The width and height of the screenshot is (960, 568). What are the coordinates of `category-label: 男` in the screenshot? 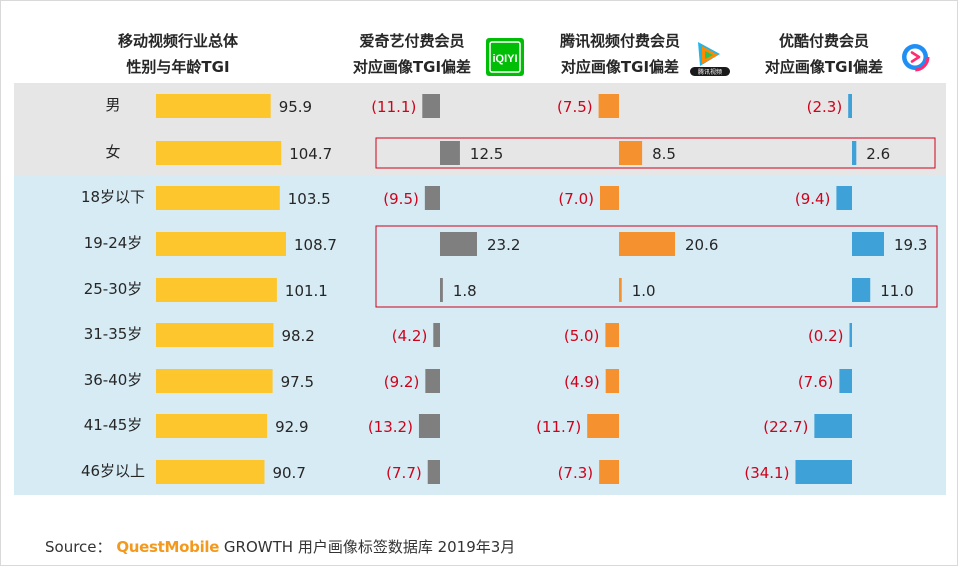 It's located at (112, 105).